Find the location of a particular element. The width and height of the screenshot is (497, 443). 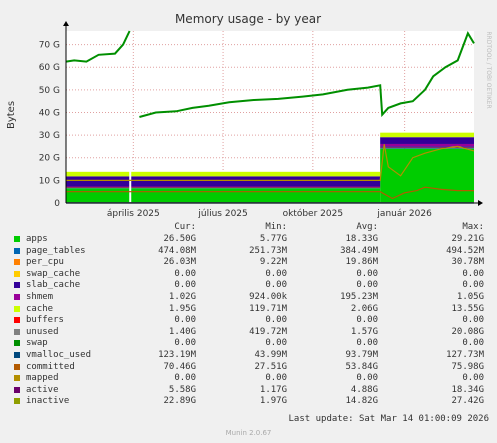

legend-max: 30.78M is located at coordinates (467, 262).